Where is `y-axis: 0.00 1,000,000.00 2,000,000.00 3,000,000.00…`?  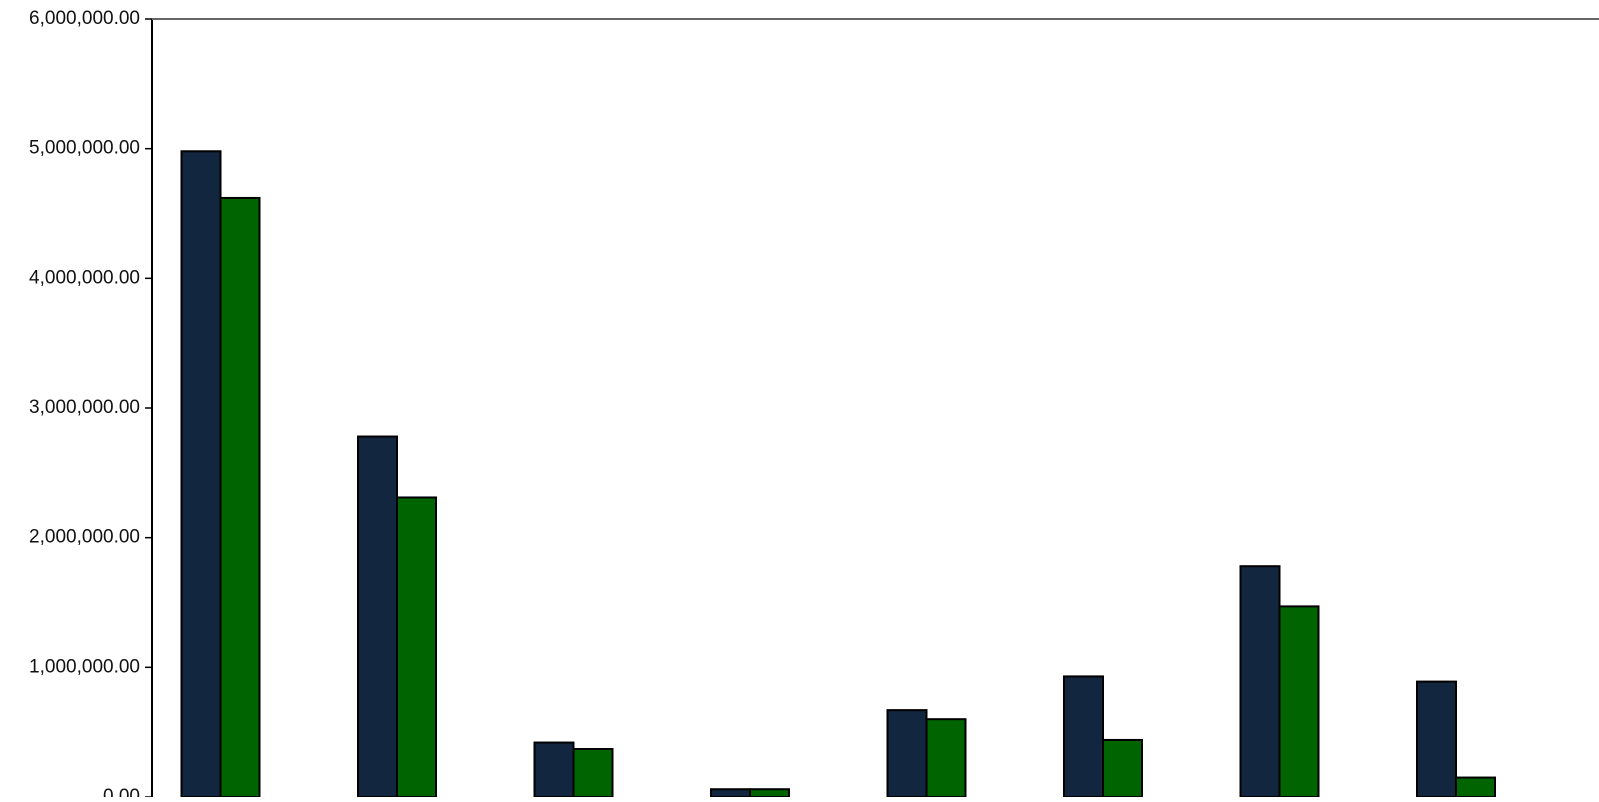
y-axis: 0.00 1,000,000.00 2,000,000.00 3,000,000.00… is located at coordinates (90, 405).